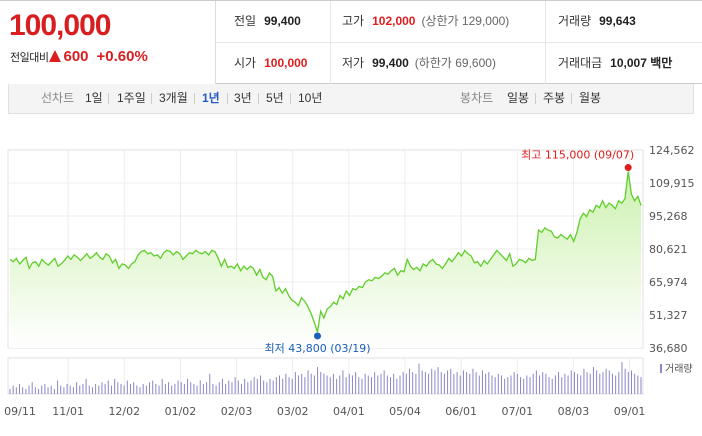 The height and width of the screenshot is (436, 702). I want to click on trade-value-stat: 거래대금 10,007 백만, so click(615, 63).